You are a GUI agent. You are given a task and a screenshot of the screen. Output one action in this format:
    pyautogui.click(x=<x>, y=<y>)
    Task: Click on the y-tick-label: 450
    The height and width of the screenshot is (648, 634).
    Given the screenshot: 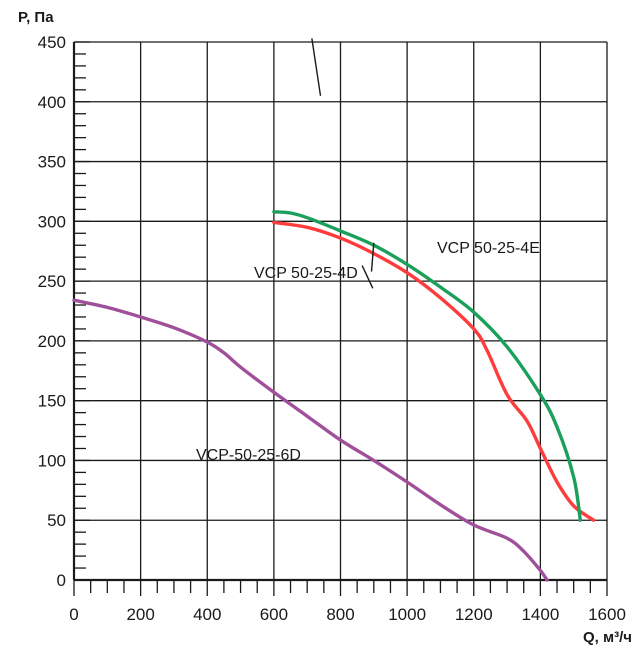 What is the action you would take?
    pyautogui.click(x=52, y=42)
    